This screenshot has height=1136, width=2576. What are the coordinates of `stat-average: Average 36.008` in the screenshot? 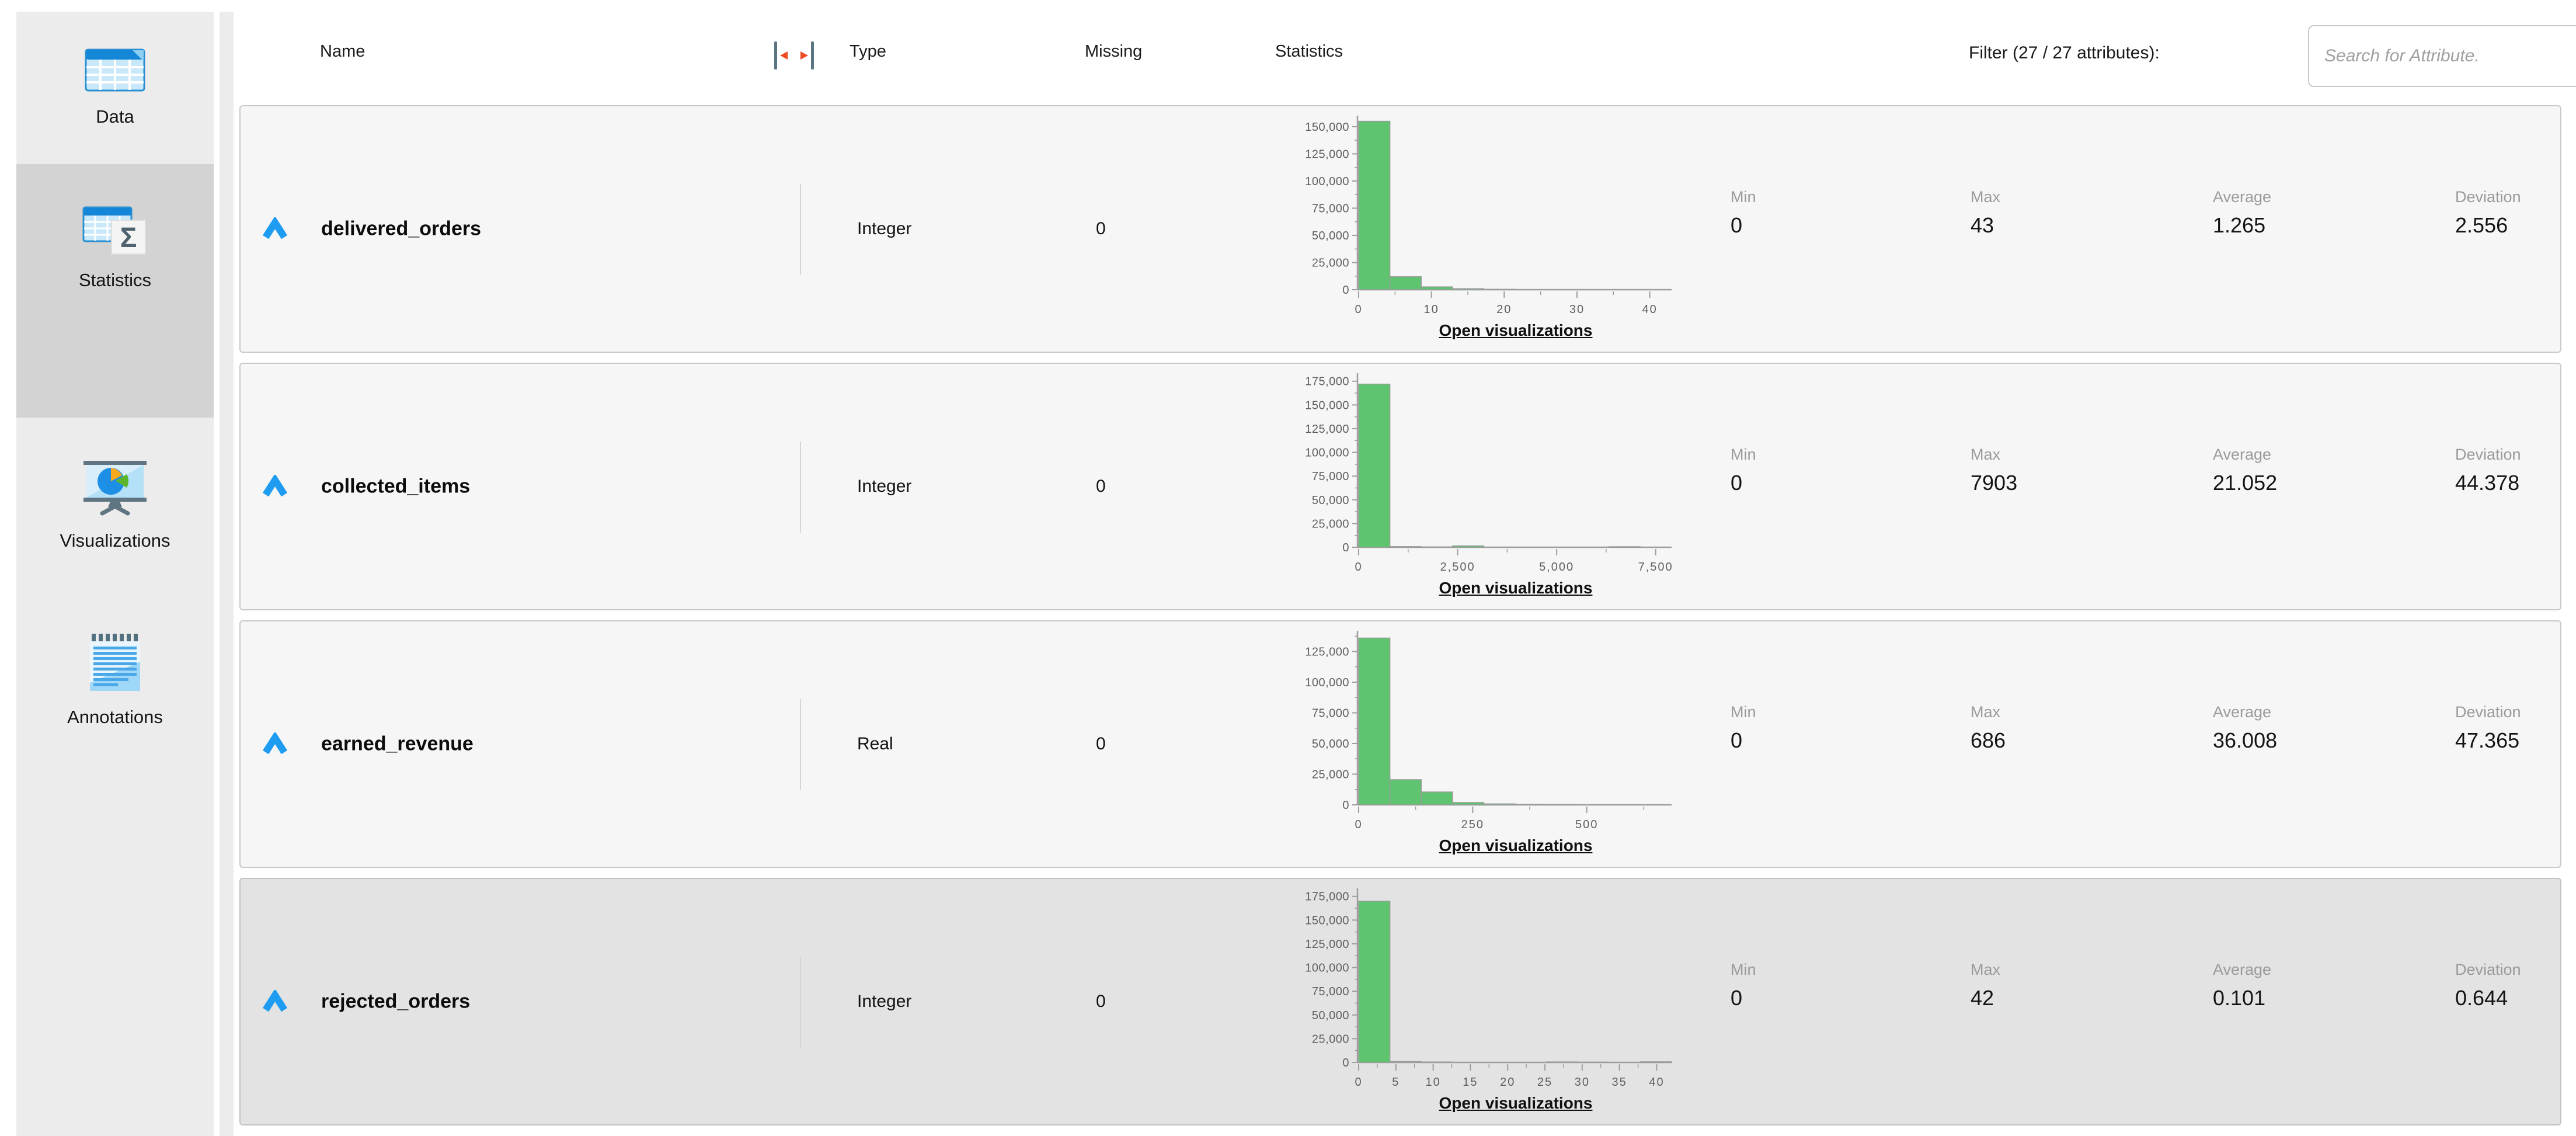 It's located at (2245, 727).